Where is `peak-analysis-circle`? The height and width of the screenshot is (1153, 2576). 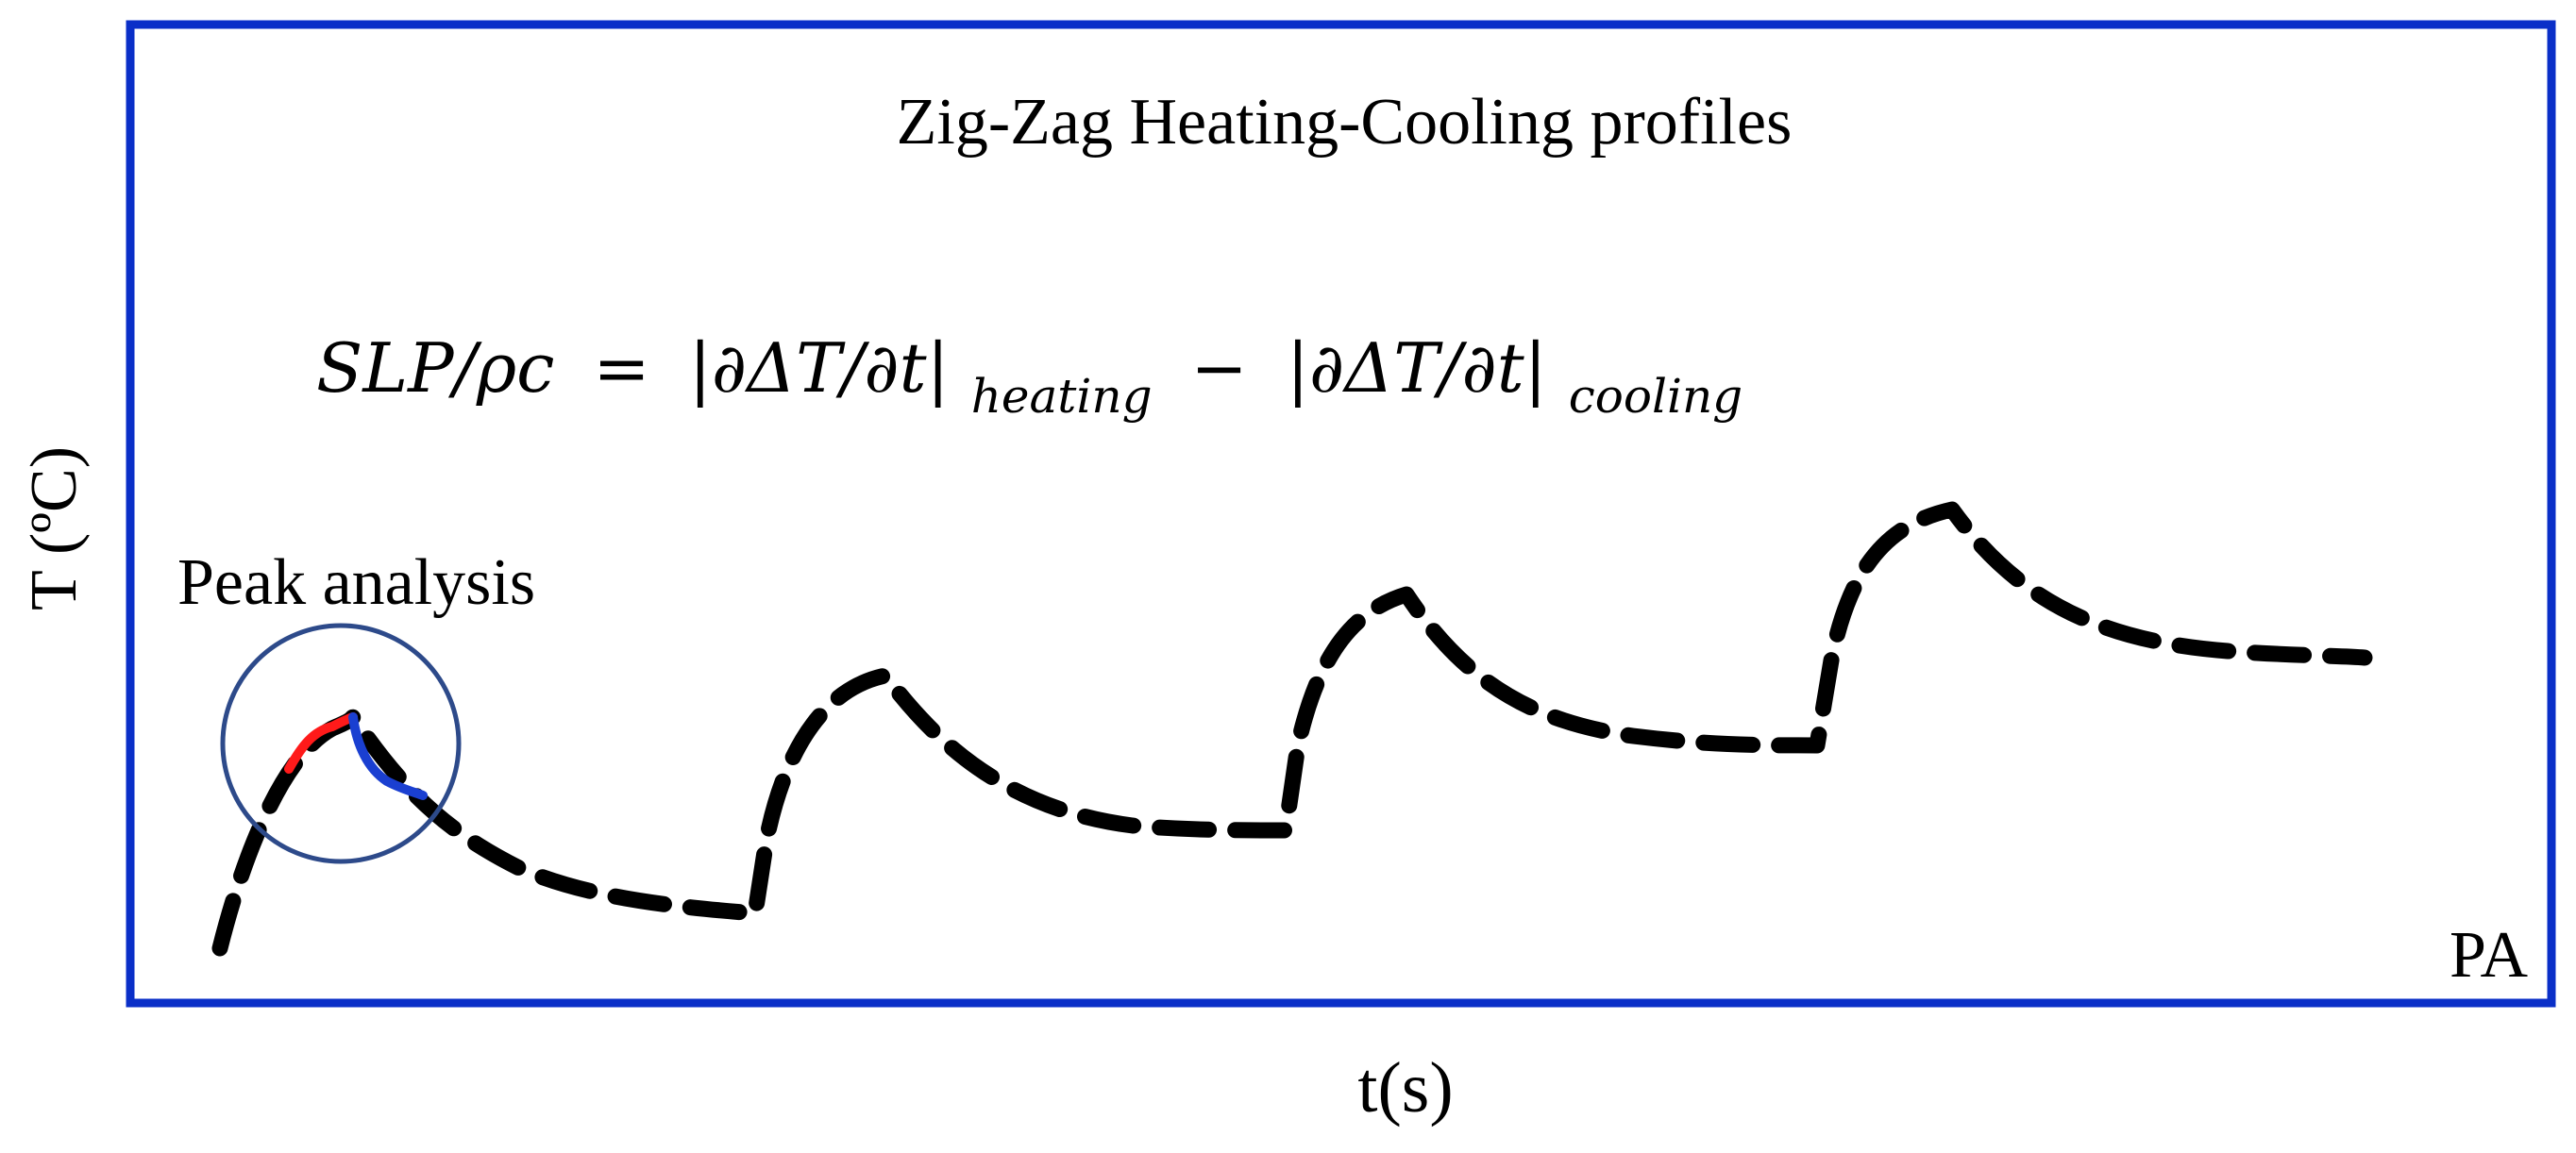
peak-analysis-circle is located at coordinates (341, 743).